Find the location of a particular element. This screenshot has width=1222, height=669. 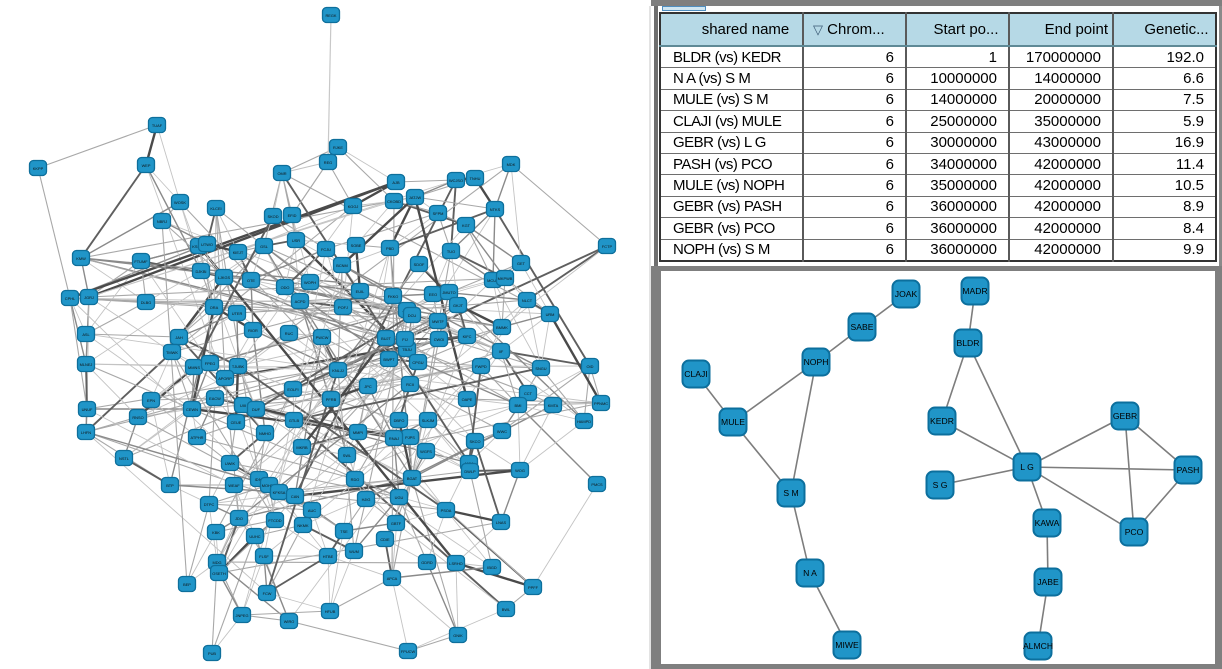

svg-text: L G is located at coordinates (1027, 467).